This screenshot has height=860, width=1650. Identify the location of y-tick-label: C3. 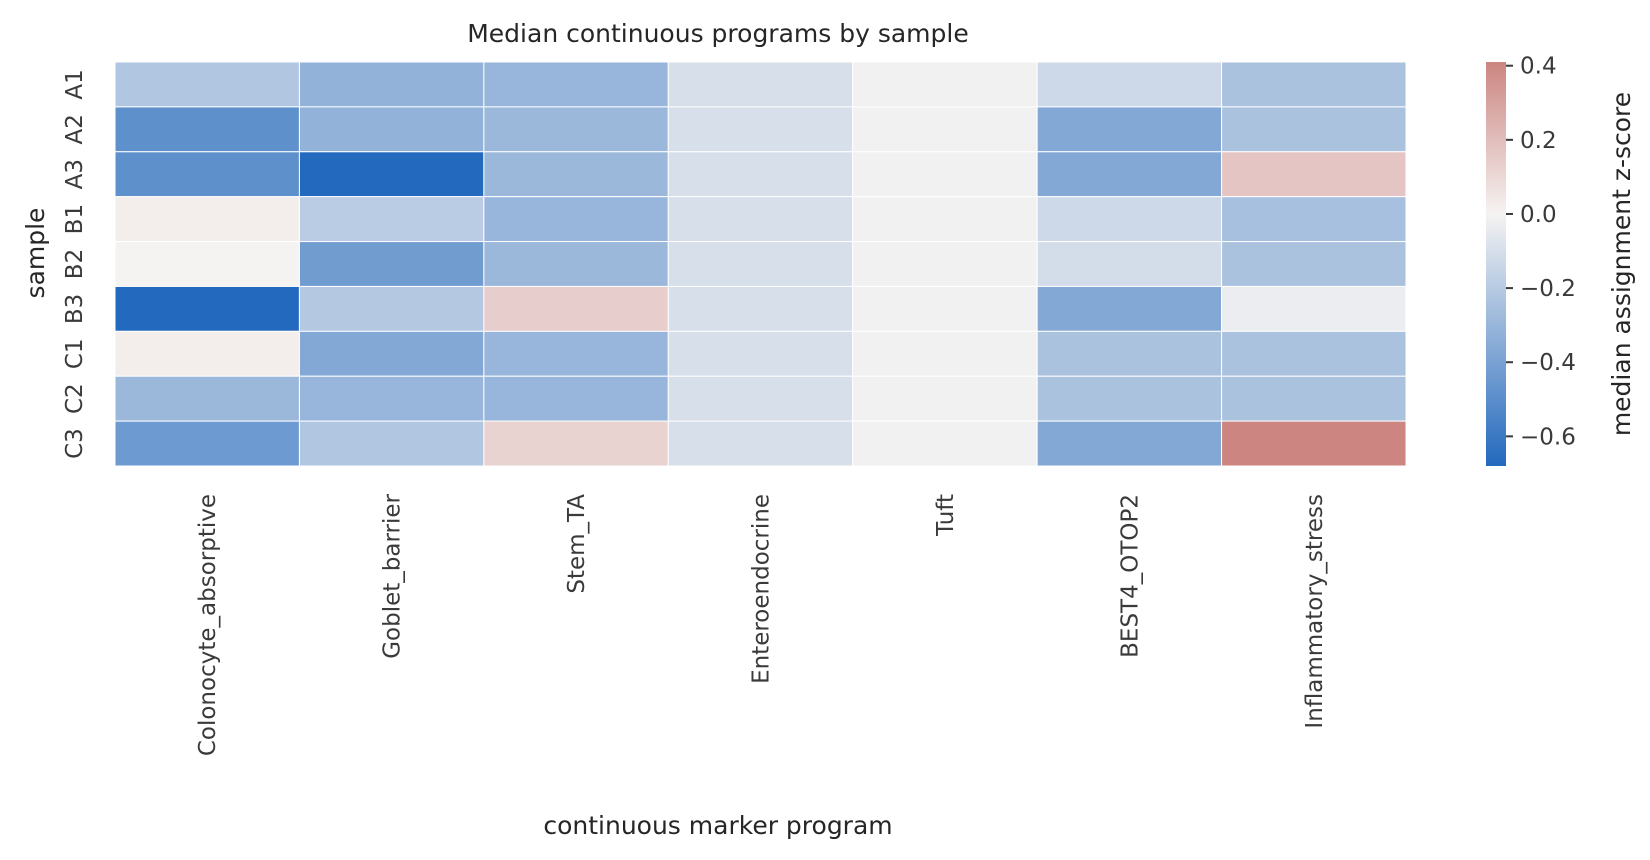
(75, 443).